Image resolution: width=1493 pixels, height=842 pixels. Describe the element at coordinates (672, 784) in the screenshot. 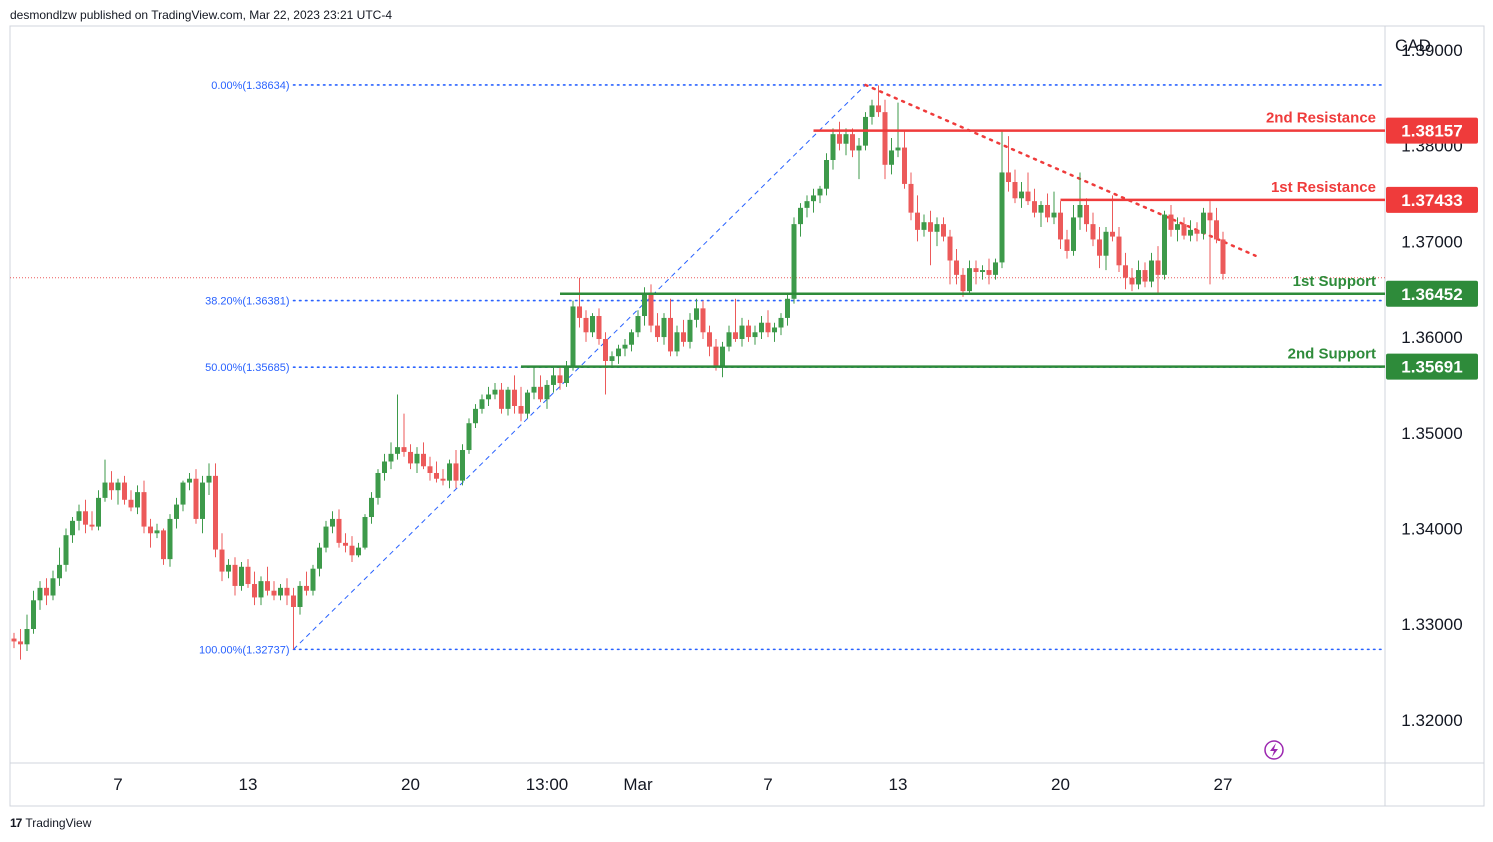

I see `time-axis: 7 13 20 13:00 Mar 7 13 20 27` at that location.